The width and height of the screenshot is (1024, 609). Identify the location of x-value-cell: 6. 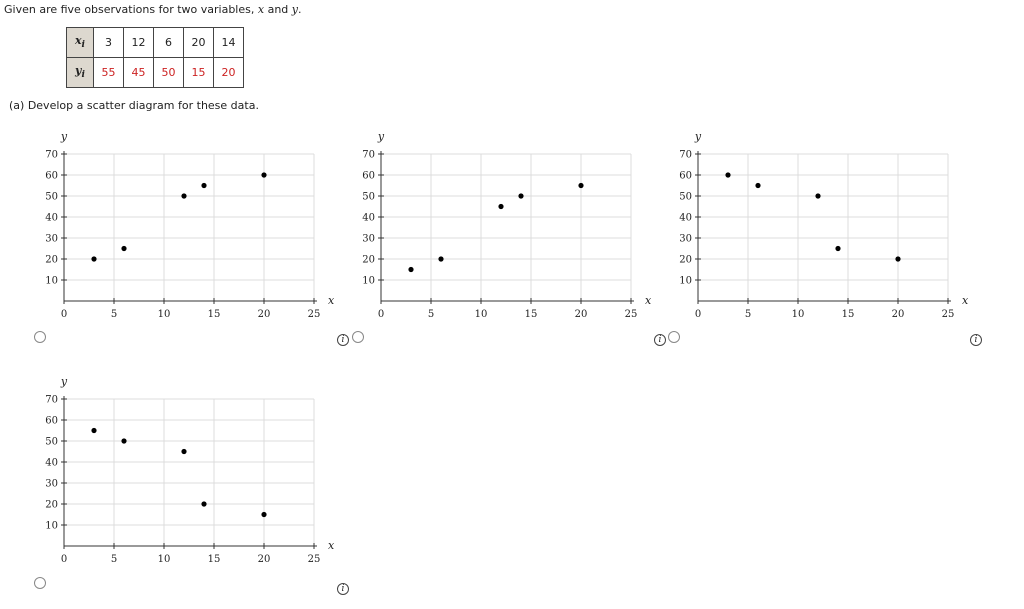
(168, 42).